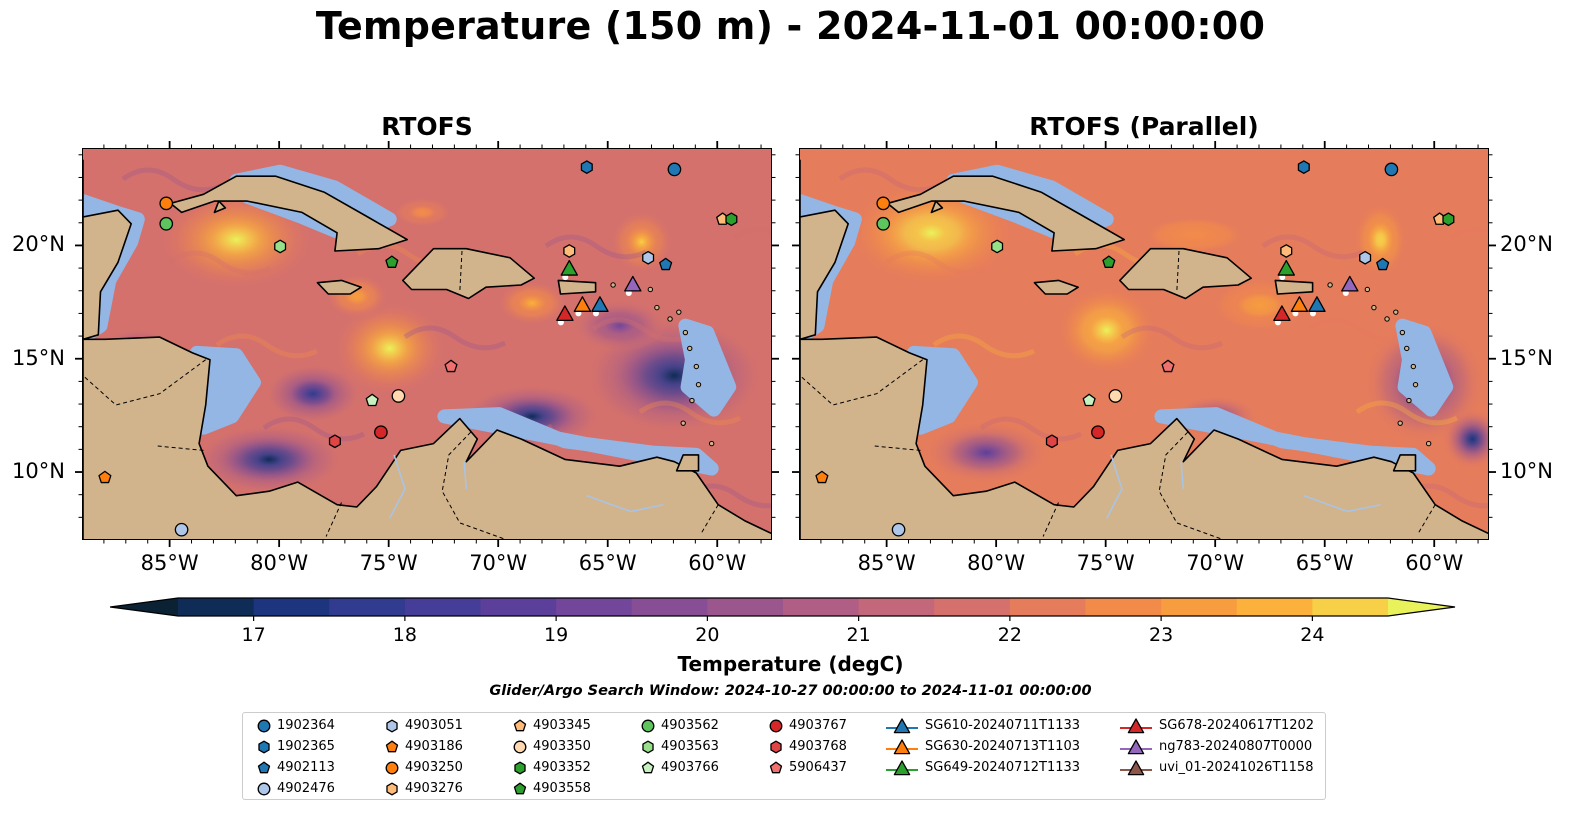 This screenshot has height=827, width=1581. I want to click on legend-item: SG649-20240712T1133, so click(982, 767).